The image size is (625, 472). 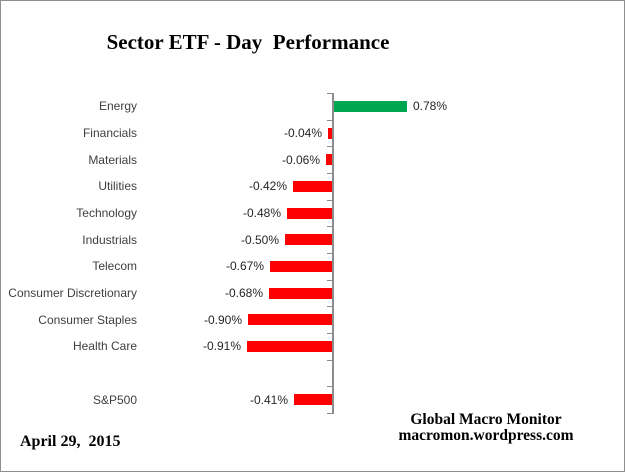 What do you see at coordinates (109, 240) in the screenshot?
I see `category-label: Industrials` at bounding box center [109, 240].